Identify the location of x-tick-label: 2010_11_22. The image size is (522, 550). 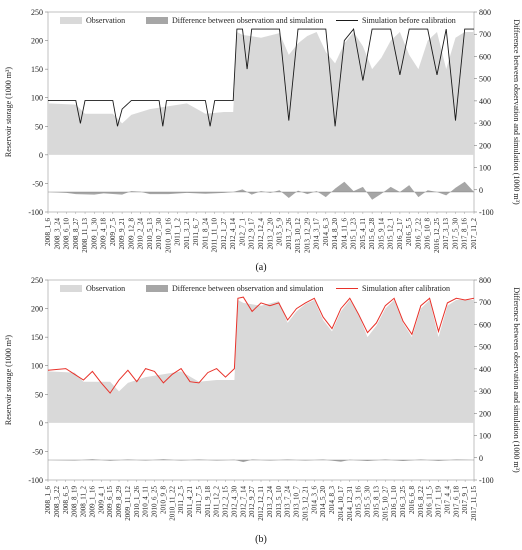
(172, 503).